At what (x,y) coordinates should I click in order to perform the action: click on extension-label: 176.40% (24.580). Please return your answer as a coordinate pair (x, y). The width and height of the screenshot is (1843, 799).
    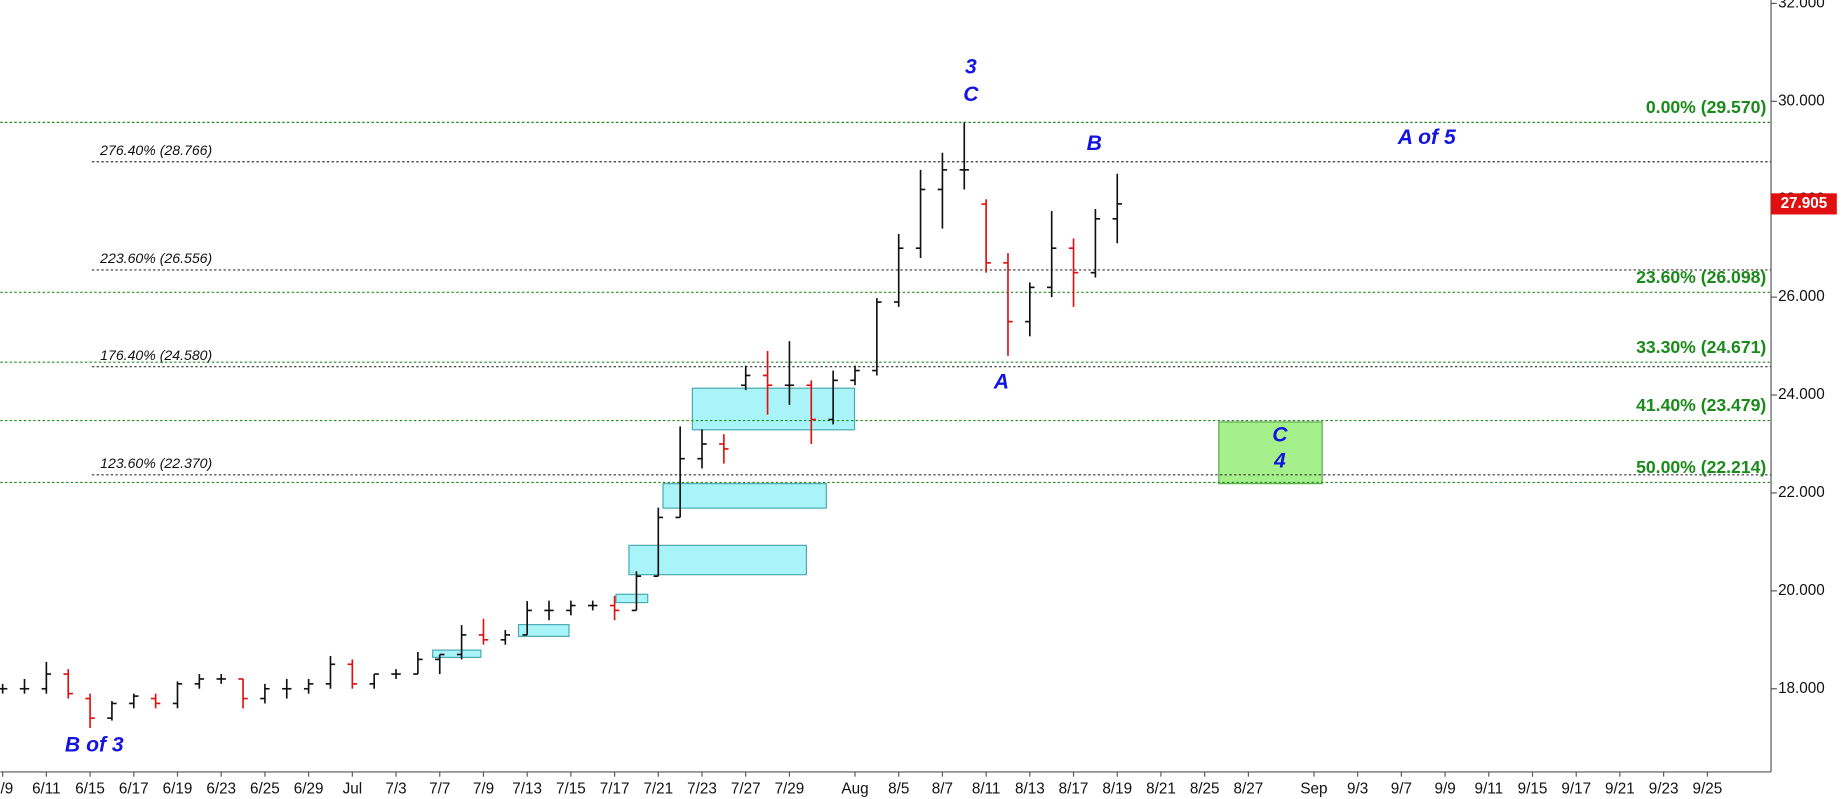
    Looking at the image, I should click on (156, 355).